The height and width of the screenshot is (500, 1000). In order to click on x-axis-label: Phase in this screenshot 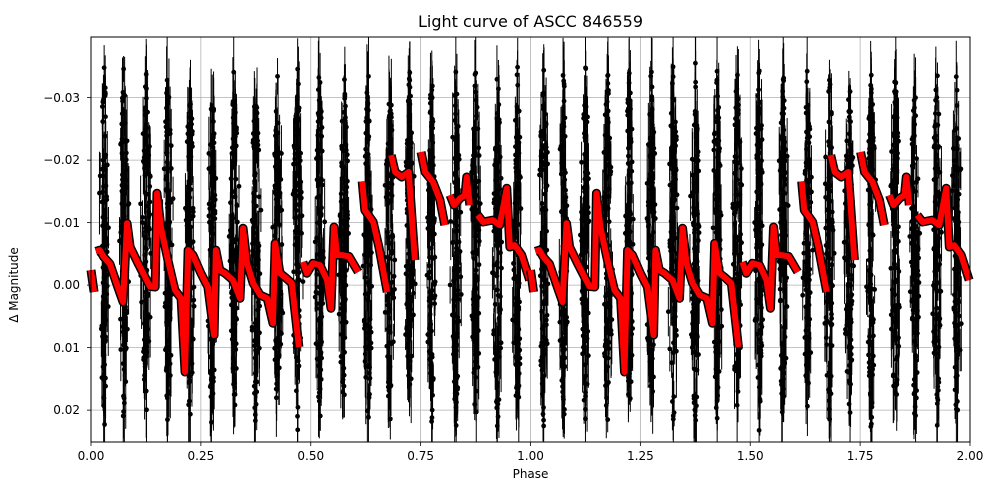, I will do `click(530, 474)`.